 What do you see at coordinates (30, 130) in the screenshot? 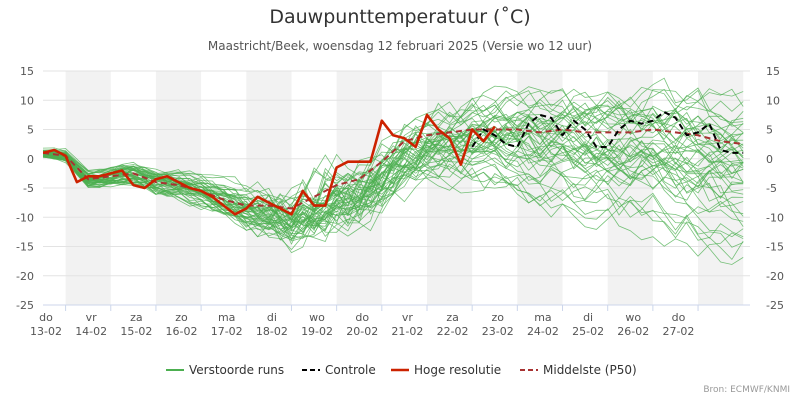
I see `y-tick-label-left: 5` at bounding box center [30, 130].